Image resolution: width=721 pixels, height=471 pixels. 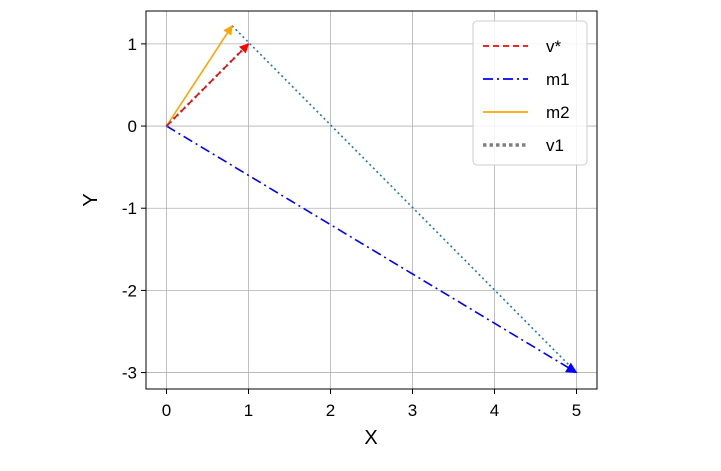 I want to click on y-tick-label: -1, so click(x=129, y=208).